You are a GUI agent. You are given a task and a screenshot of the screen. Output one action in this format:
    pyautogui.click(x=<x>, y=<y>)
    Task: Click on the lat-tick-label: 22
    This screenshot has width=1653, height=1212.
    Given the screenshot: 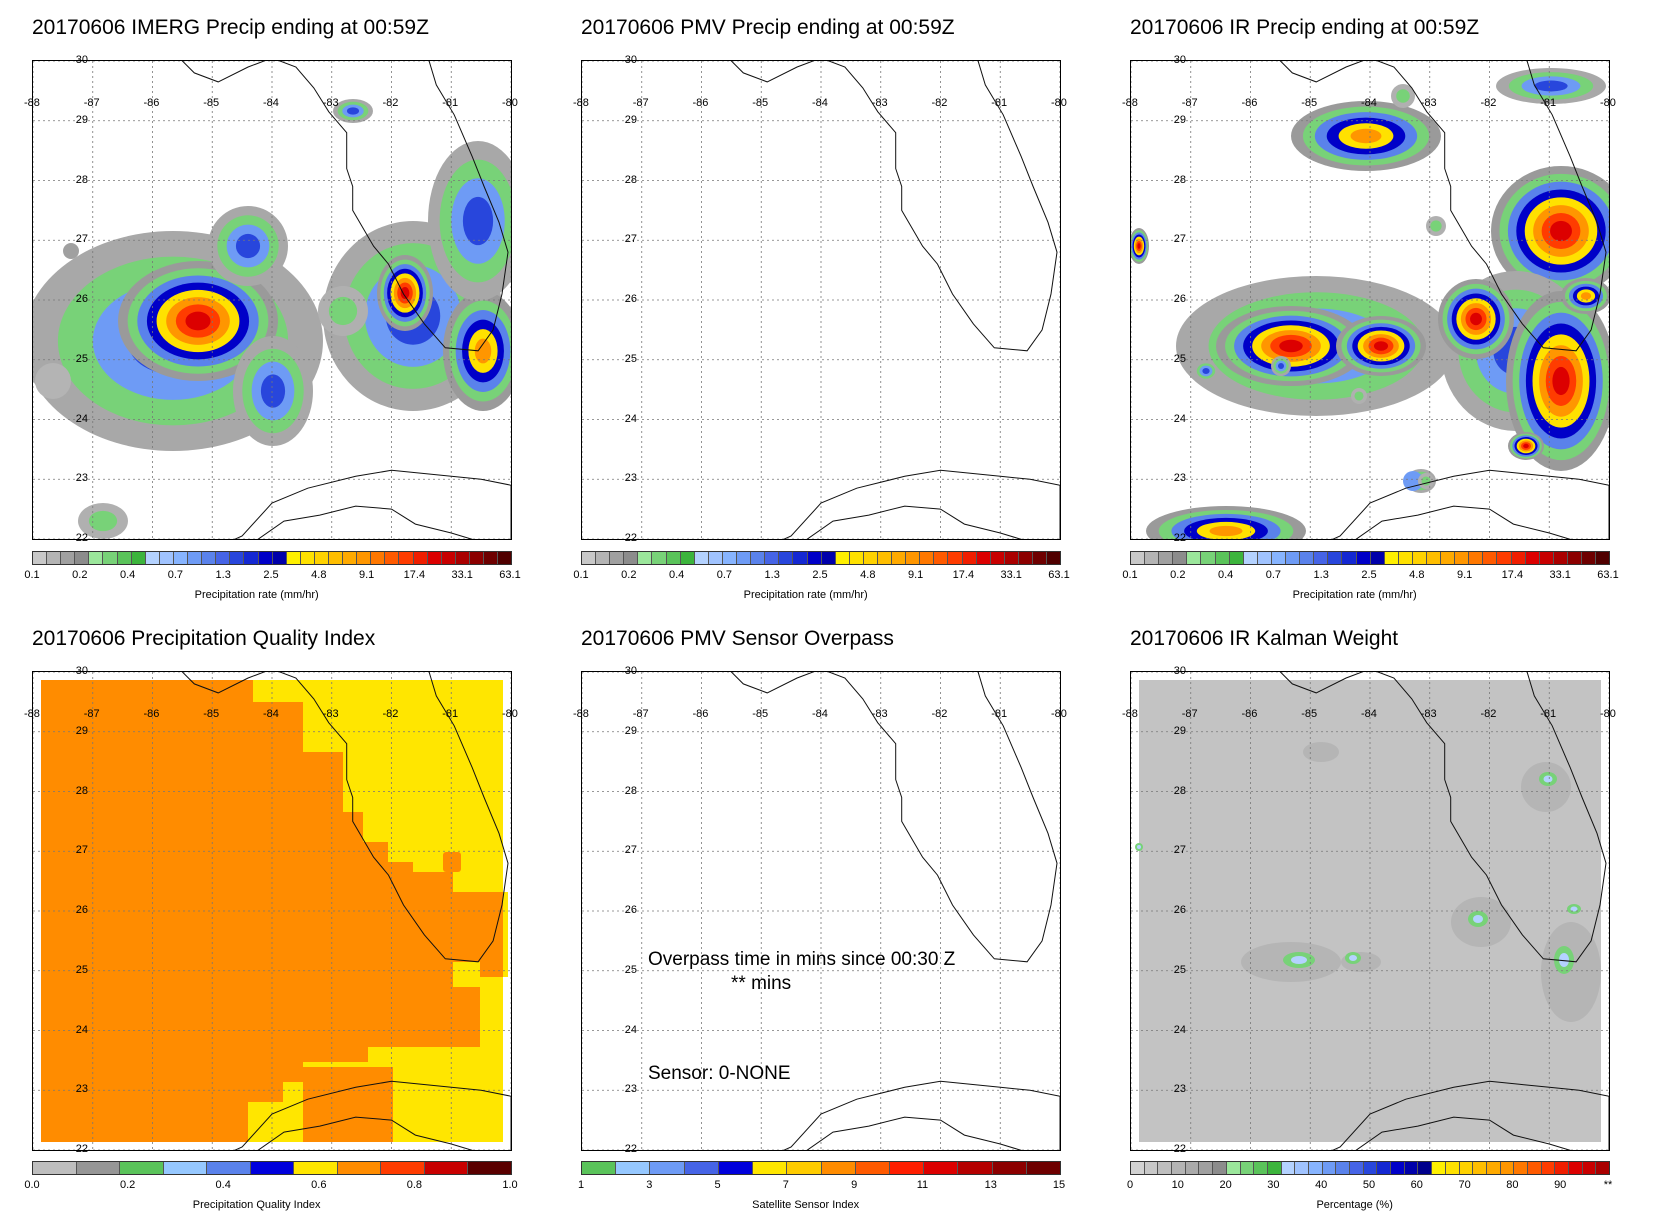 What is the action you would take?
    pyautogui.click(x=1179, y=538)
    